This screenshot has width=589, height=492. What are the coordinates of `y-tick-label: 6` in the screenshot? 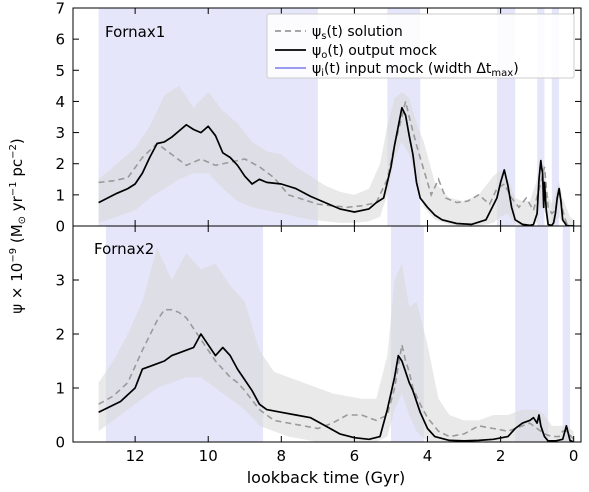 It's located at (60, 40).